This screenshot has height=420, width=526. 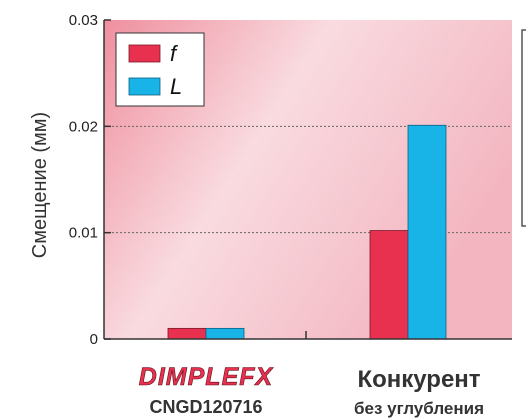 What do you see at coordinates (94, 339) in the screenshot?
I see `y-tick-label: 0` at bounding box center [94, 339].